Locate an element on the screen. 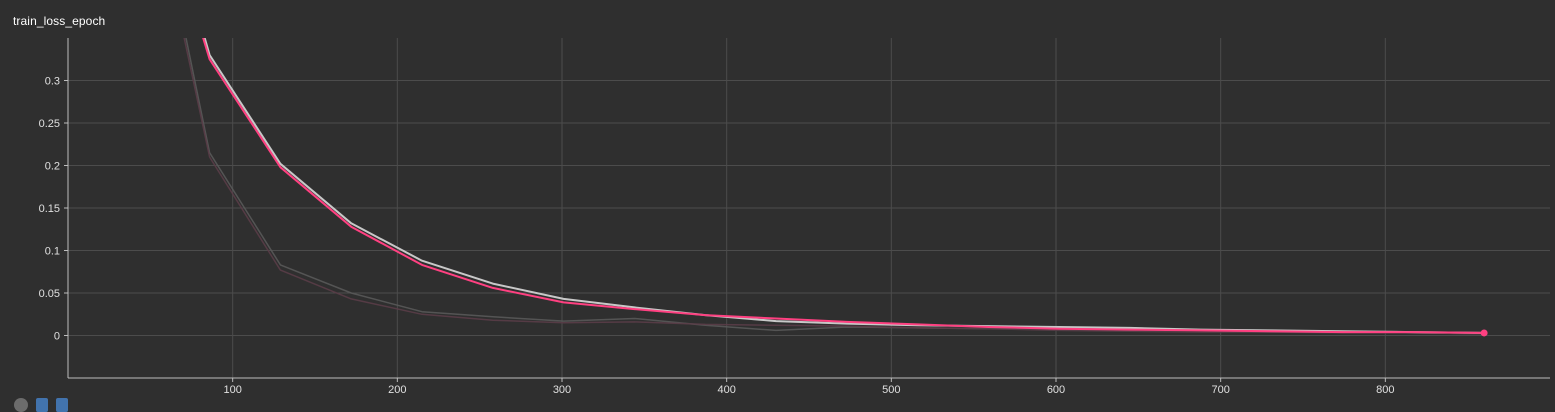 The height and width of the screenshot is (412, 1555). x-tick-label: 300 is located at coordinates (562, 390).